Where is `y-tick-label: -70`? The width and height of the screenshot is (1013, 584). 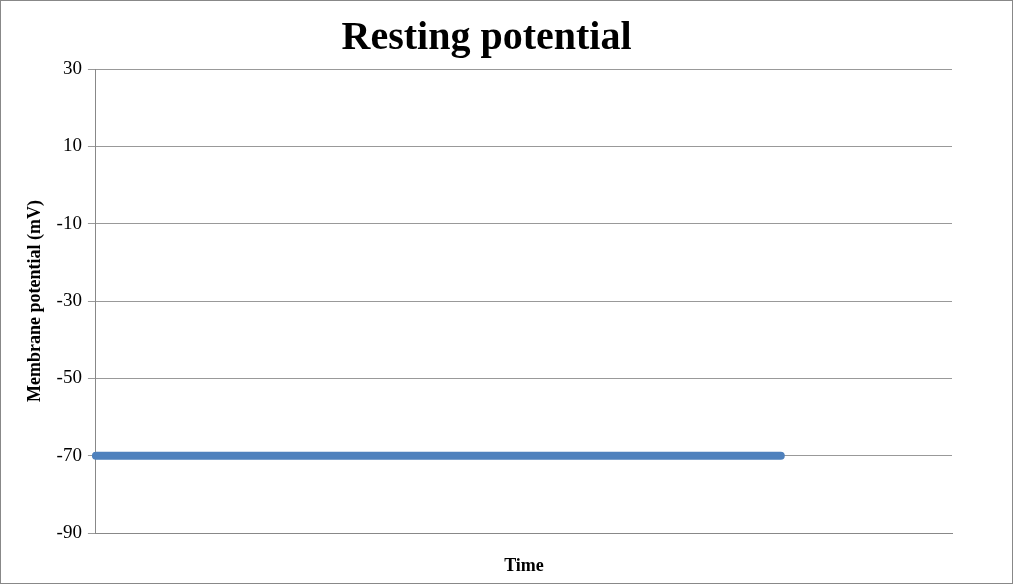 y-tick-label: -70 is located at coordinates (69, 454).